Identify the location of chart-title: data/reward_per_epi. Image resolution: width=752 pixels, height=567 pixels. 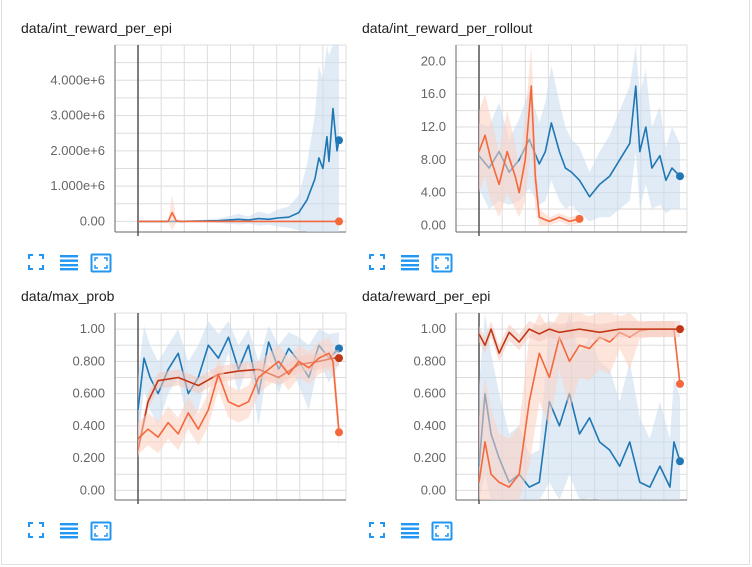
(426, 296).